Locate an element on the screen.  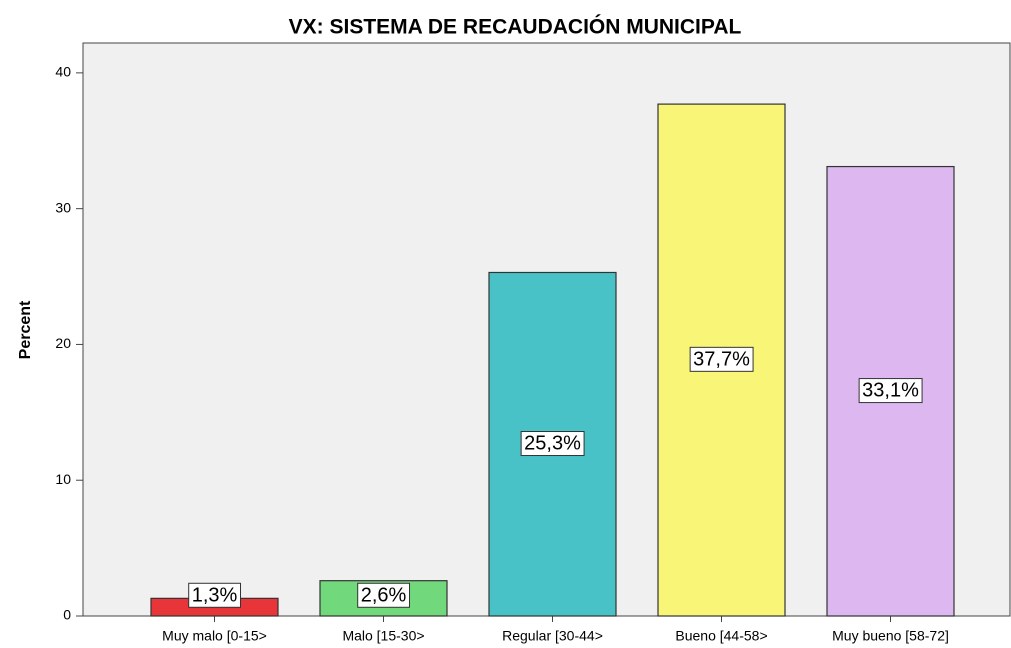
value-label: 2,6% is located at coordinates (384, 595).